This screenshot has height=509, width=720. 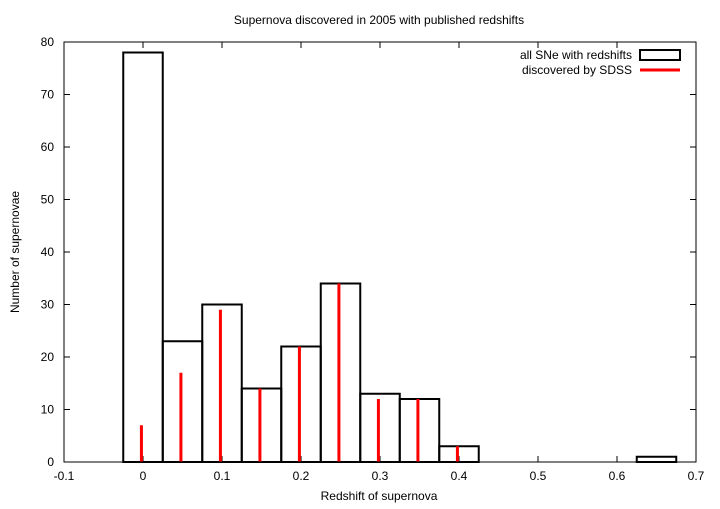 I want to click on y-tick-label: 10, so click(x=48, y=410).